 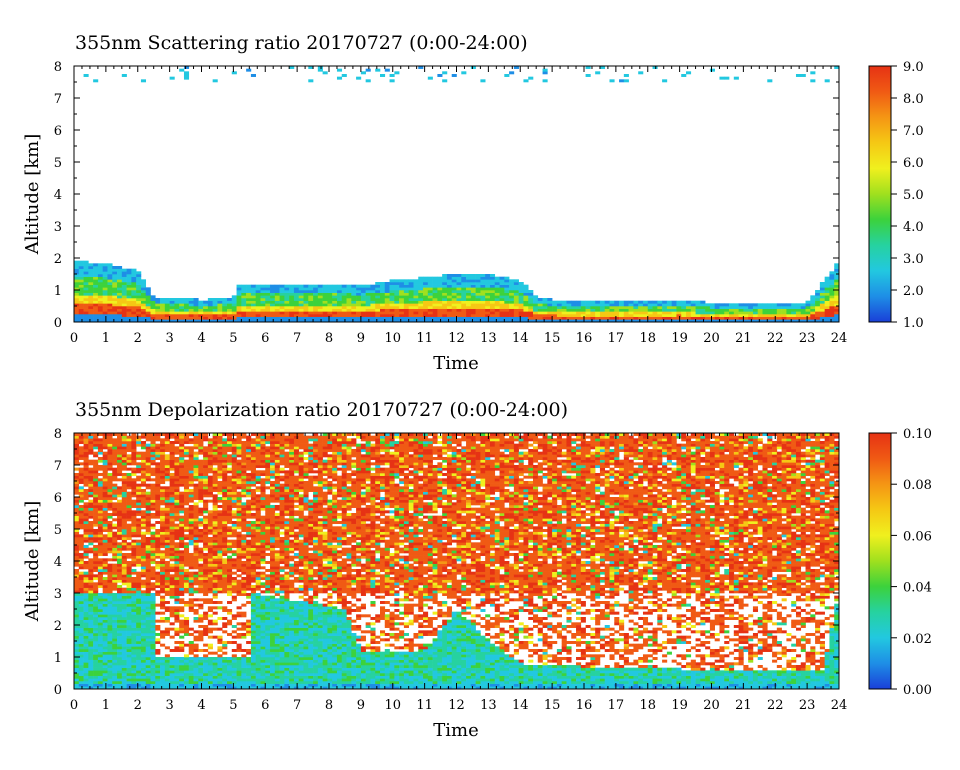 What do you see at coordinates (917, 639) in the screenshot?
I see `colorbar-tick-label: 0.02` at bounding box center [917, 639].